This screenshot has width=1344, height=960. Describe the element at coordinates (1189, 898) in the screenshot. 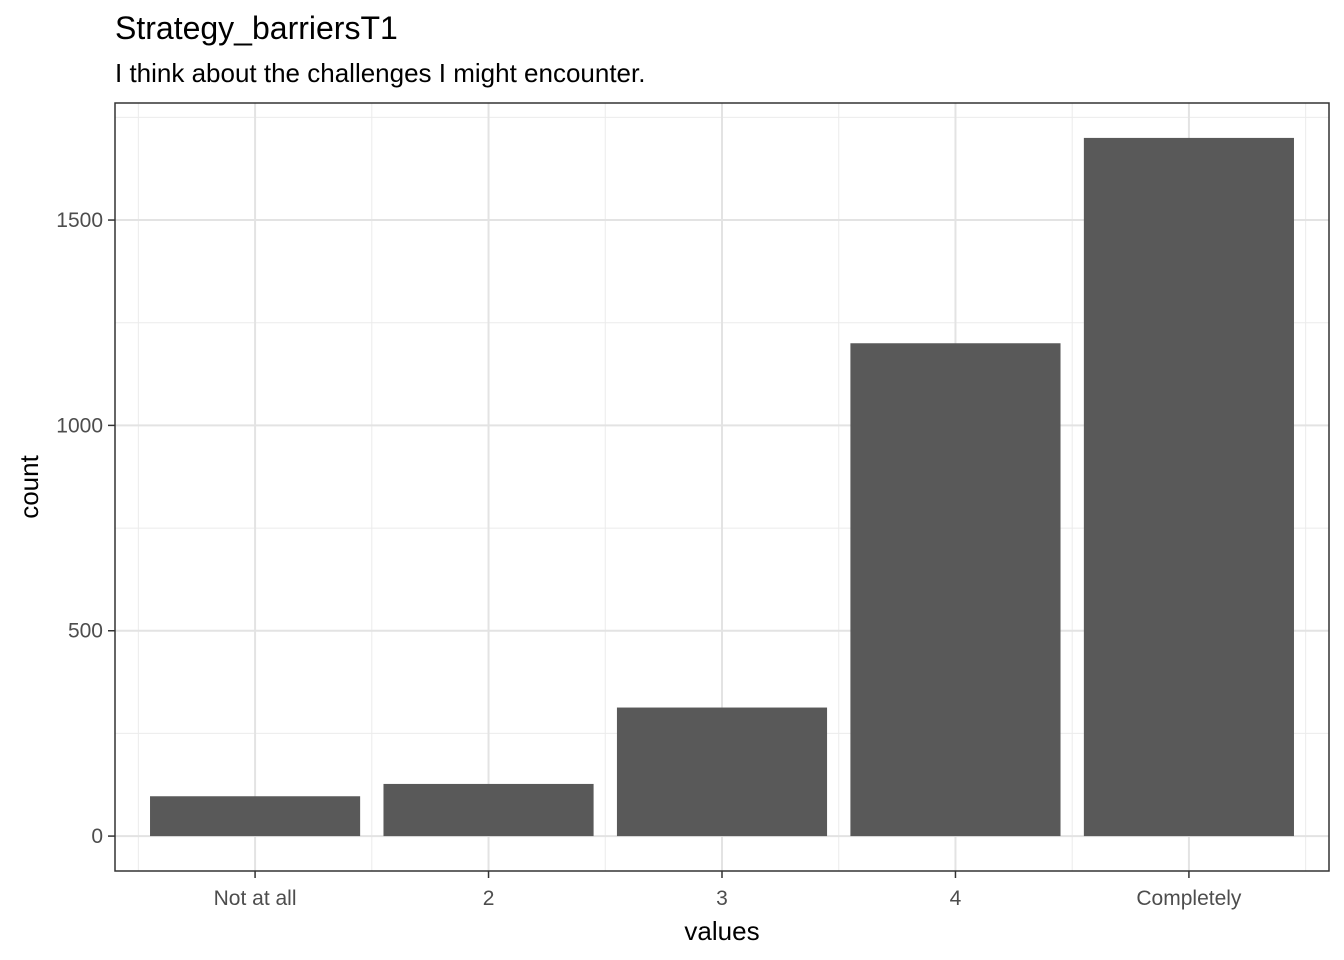

I see `x-tick-label: Completely` at that location.